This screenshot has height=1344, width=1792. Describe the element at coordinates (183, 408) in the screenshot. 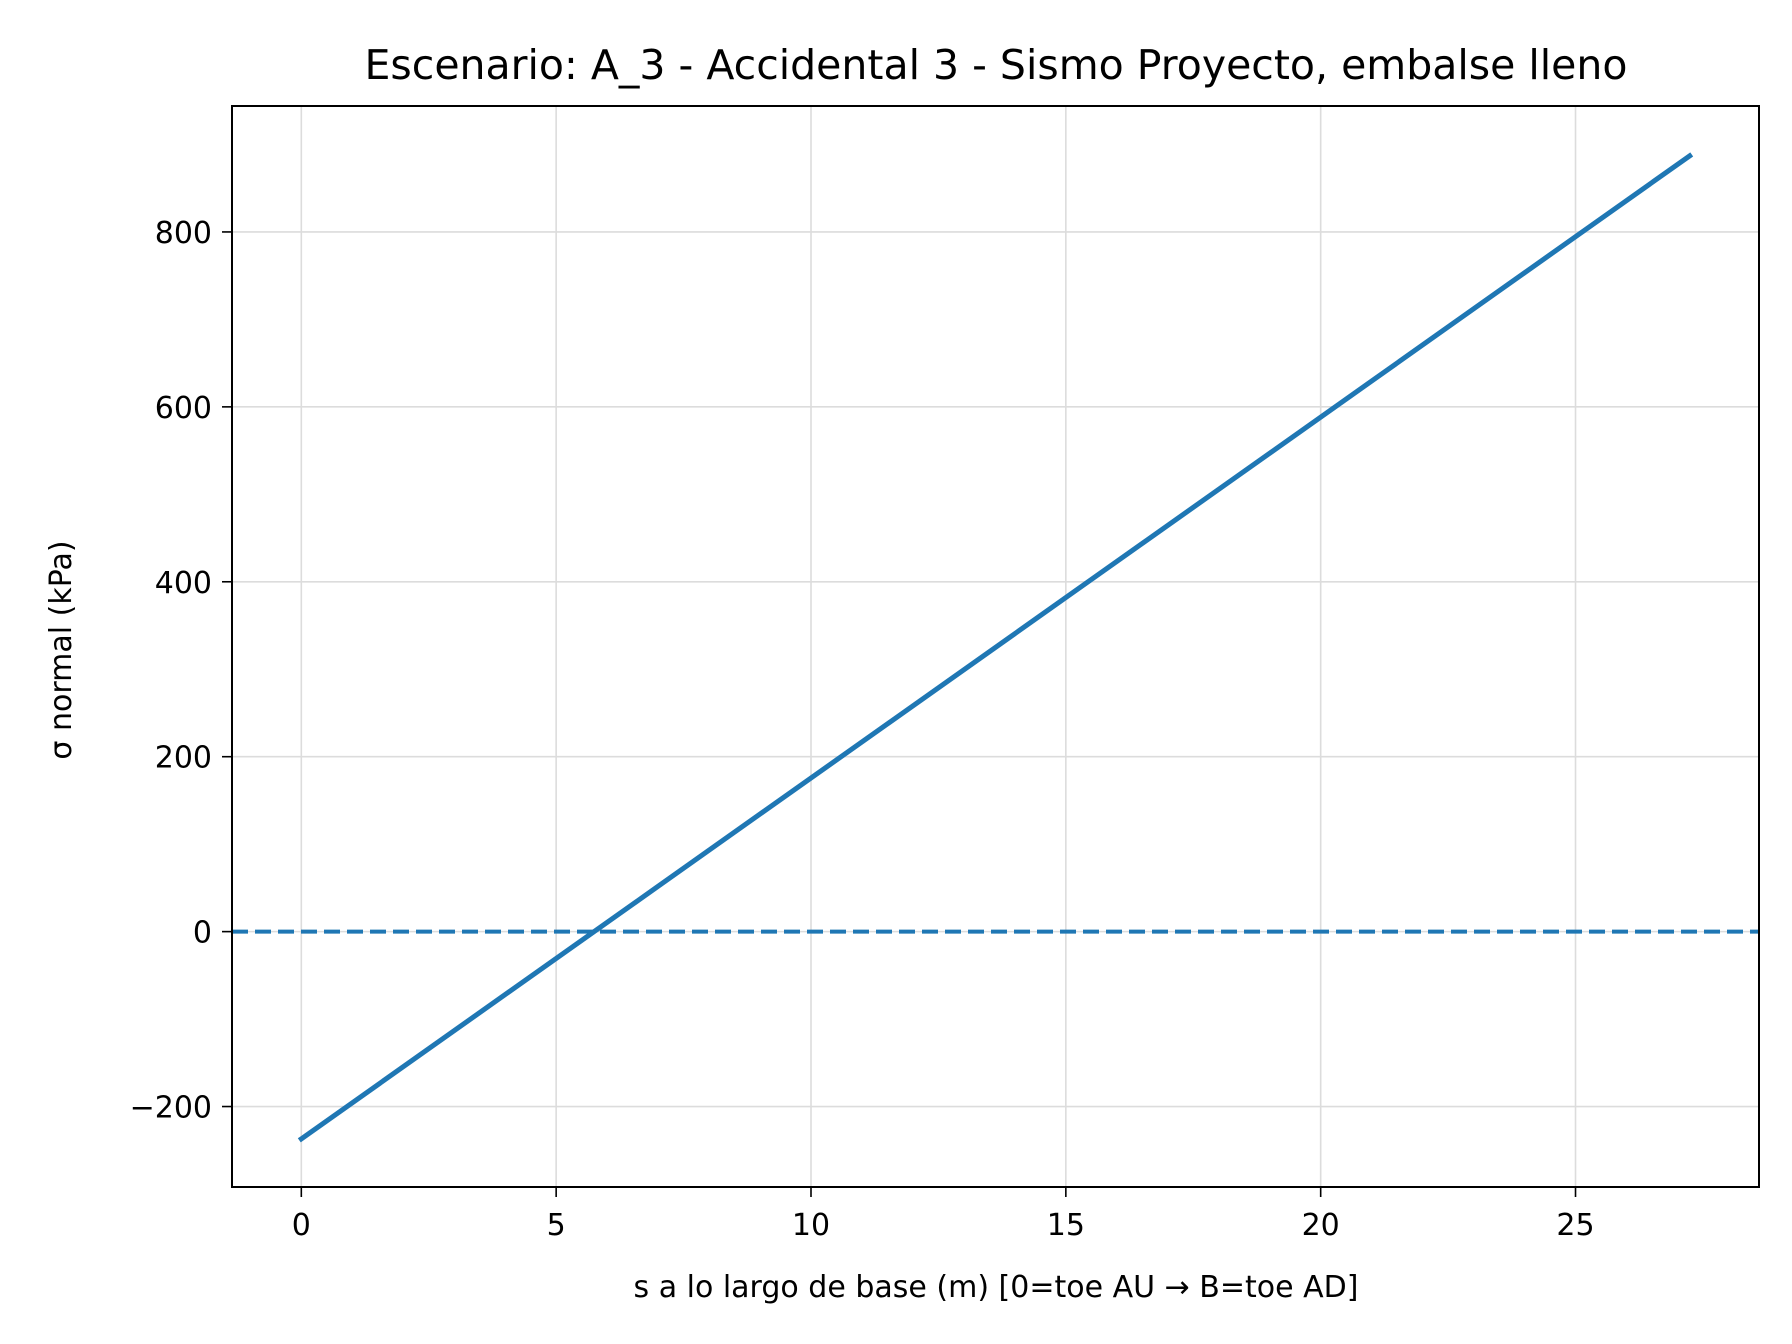

I see `y-tick-label: 600` at that location.